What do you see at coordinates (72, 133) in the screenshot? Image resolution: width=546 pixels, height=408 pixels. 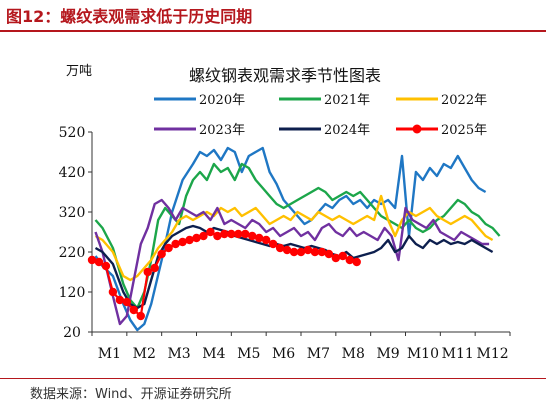 I see `y-tick-label: 520` at bounding box center [72, 133].